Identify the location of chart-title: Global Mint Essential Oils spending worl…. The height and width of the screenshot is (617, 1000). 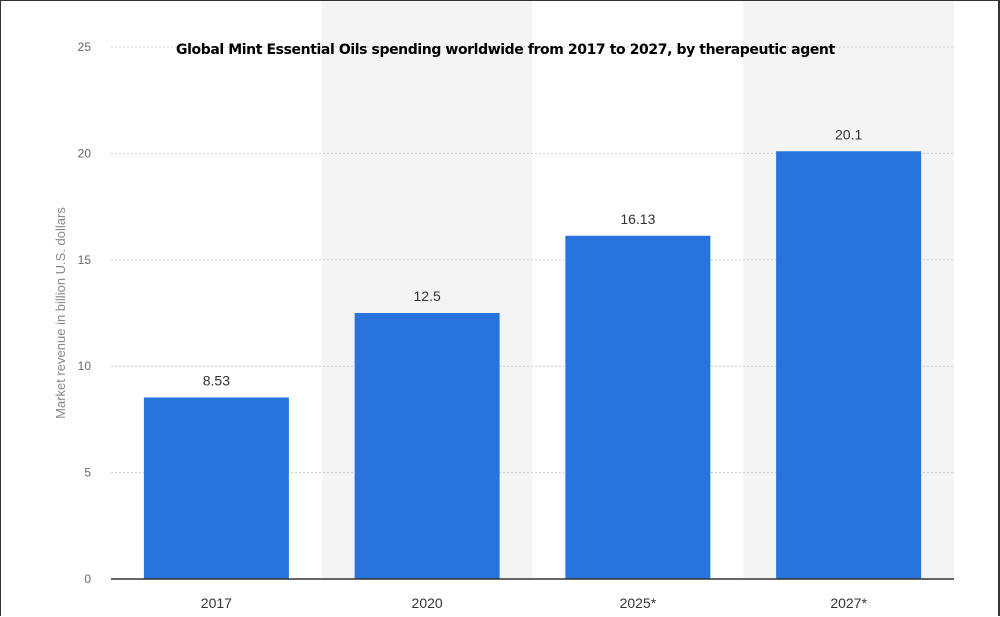
(505, 50).